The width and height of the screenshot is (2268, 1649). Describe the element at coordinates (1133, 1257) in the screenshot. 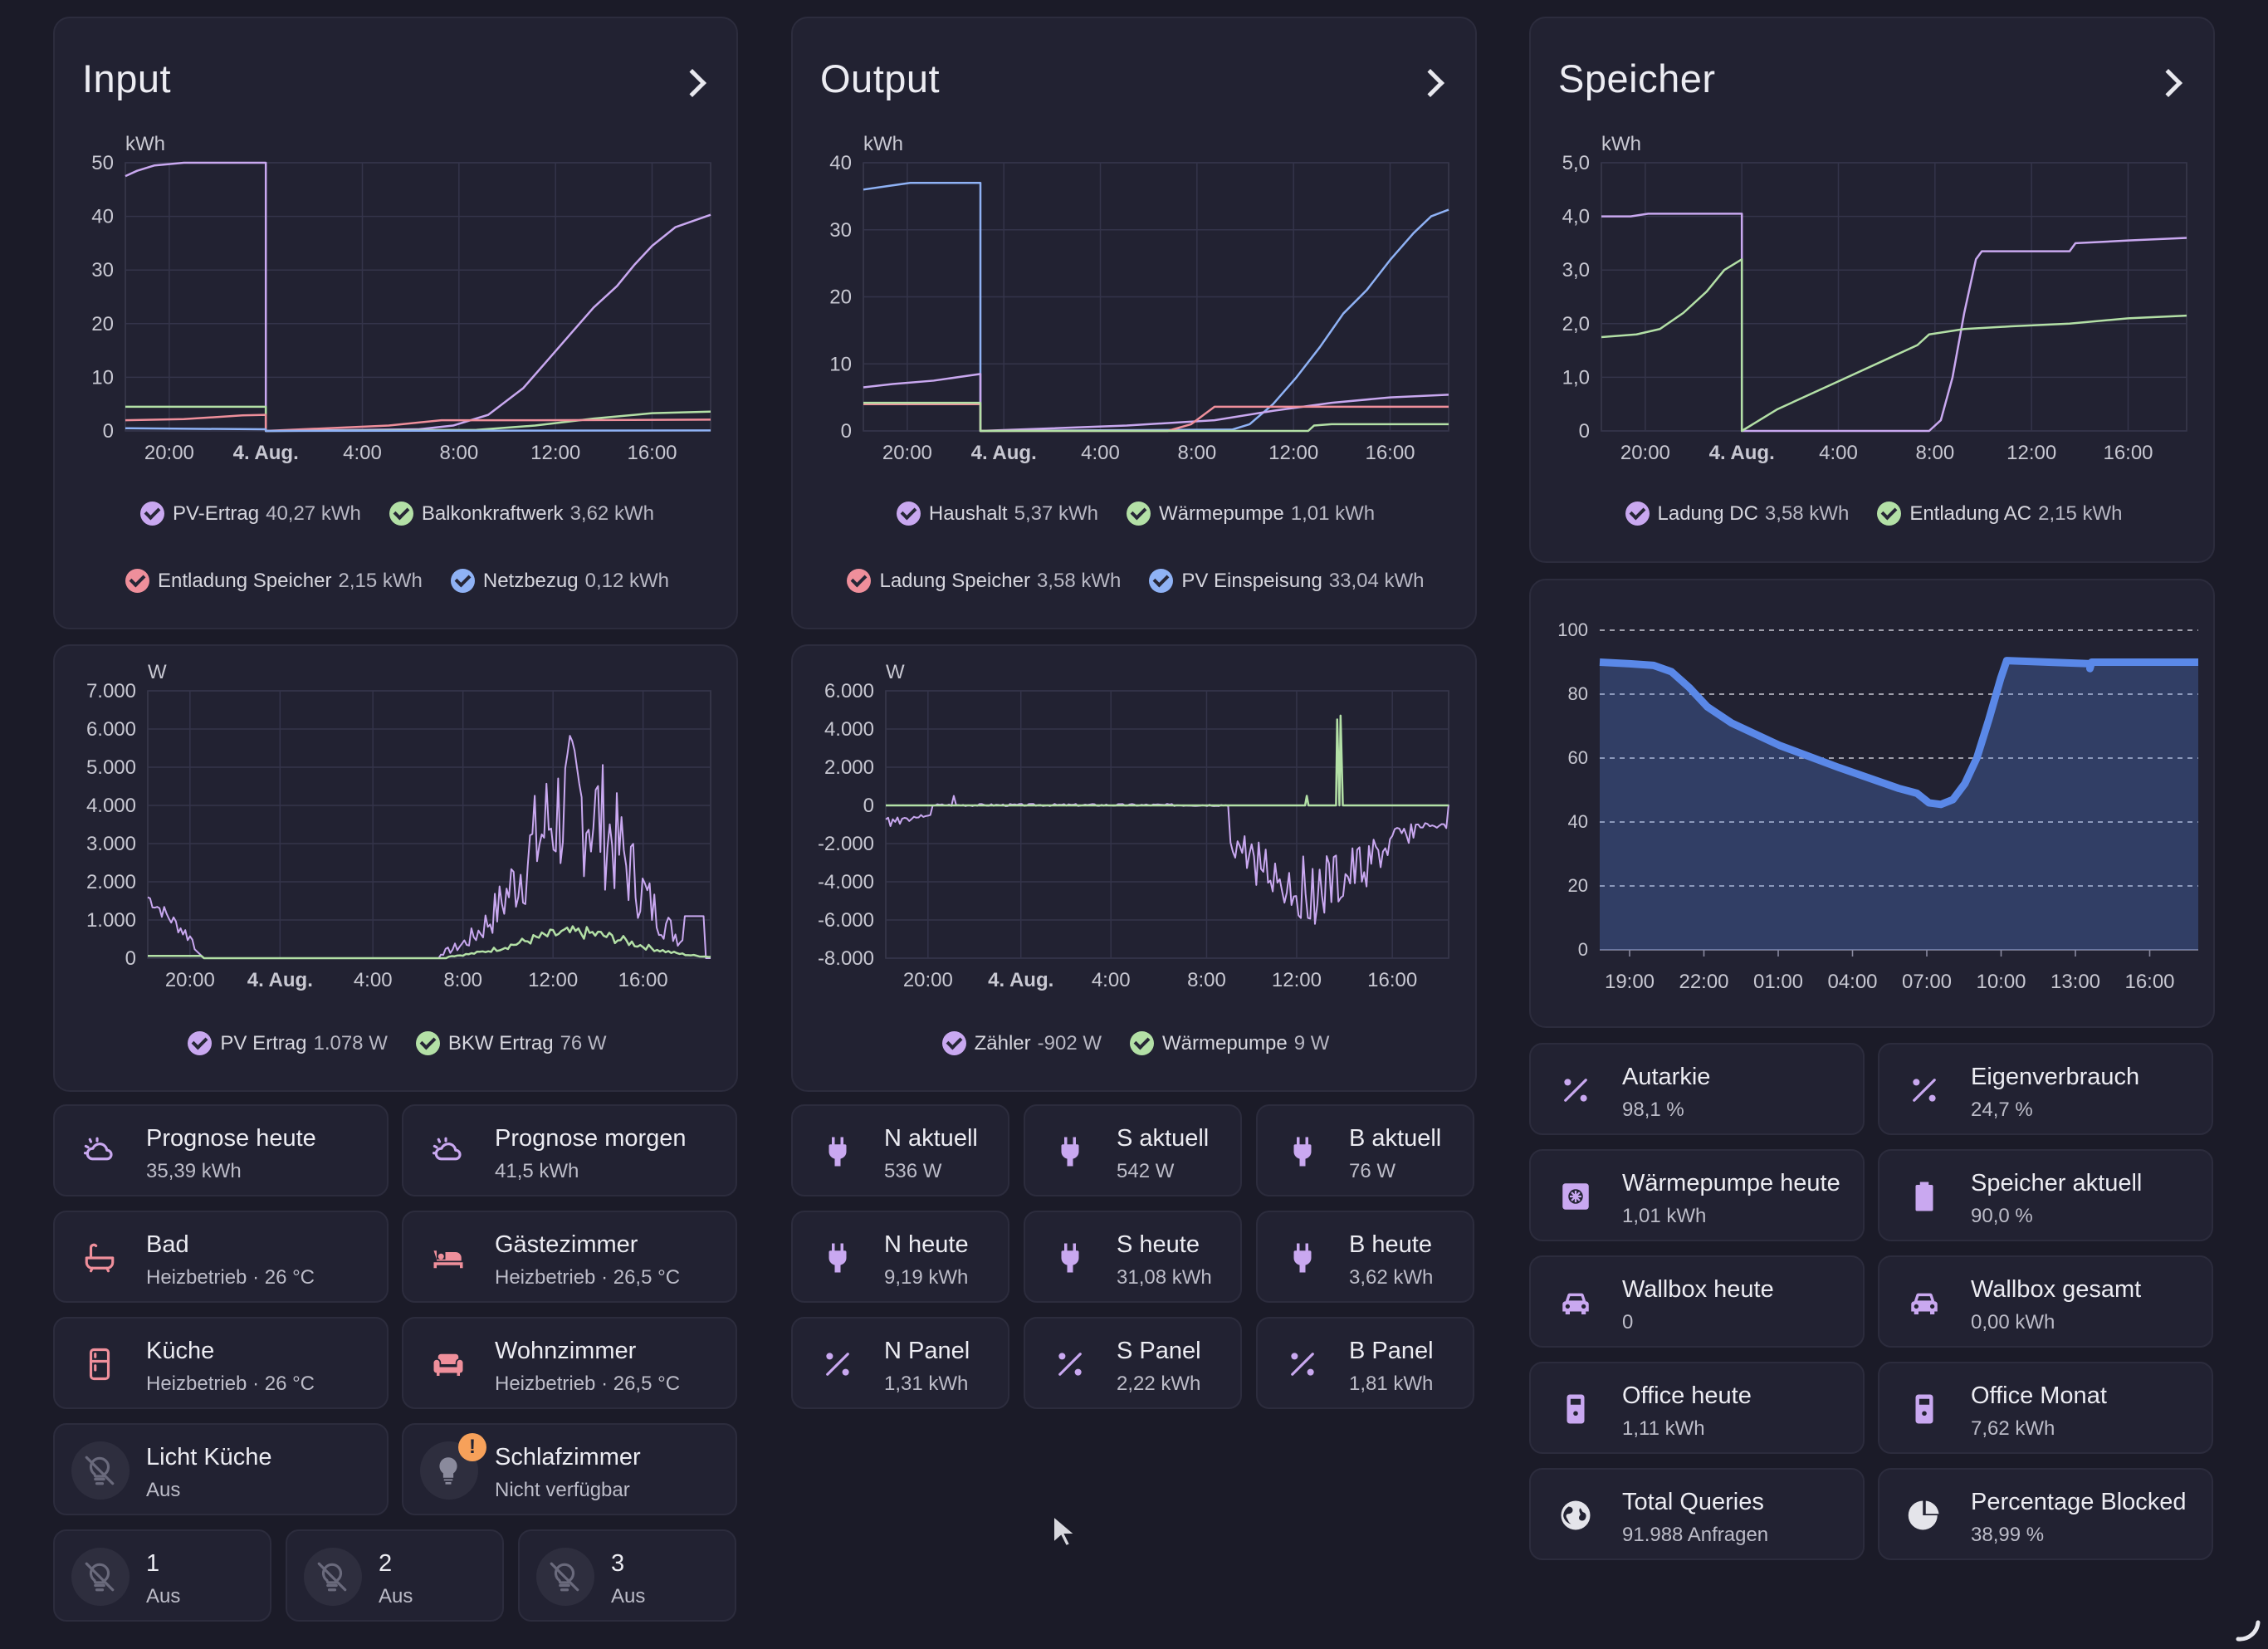

I see `tile-s-heute: S heute 31,08 kWh` at that location.